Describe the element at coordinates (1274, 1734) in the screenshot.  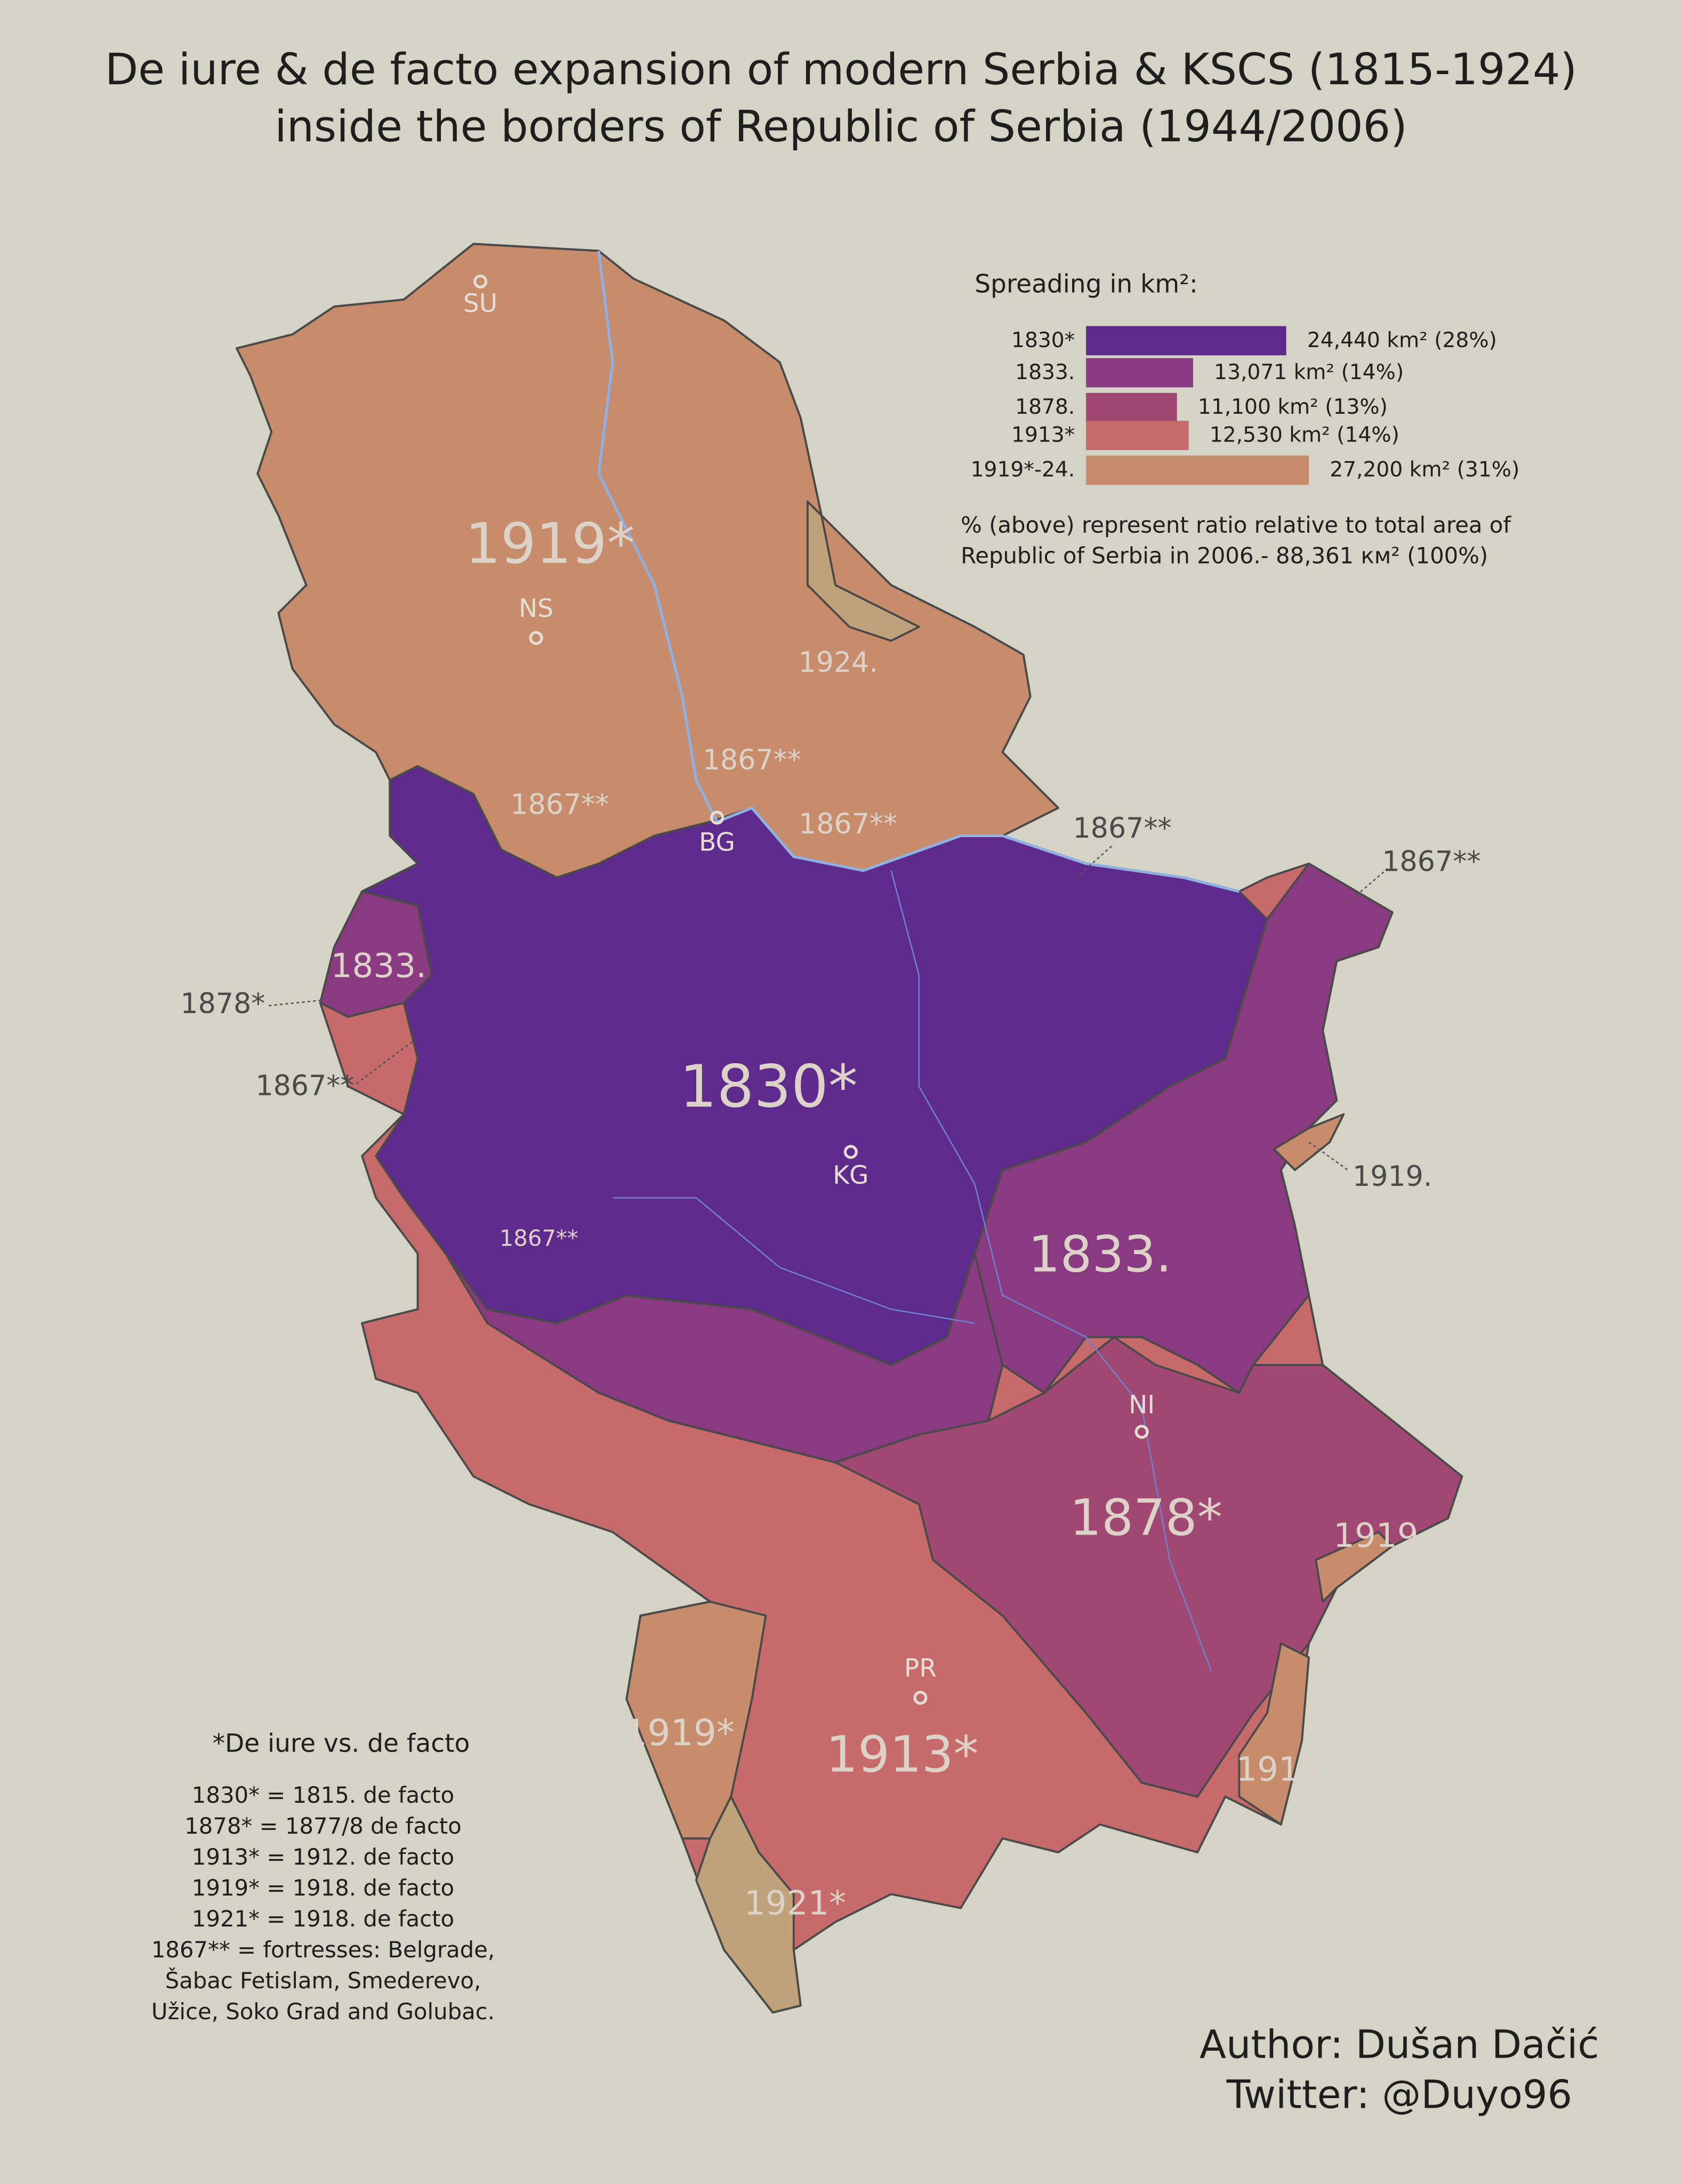
I see `region-1919-southeast` at that location.